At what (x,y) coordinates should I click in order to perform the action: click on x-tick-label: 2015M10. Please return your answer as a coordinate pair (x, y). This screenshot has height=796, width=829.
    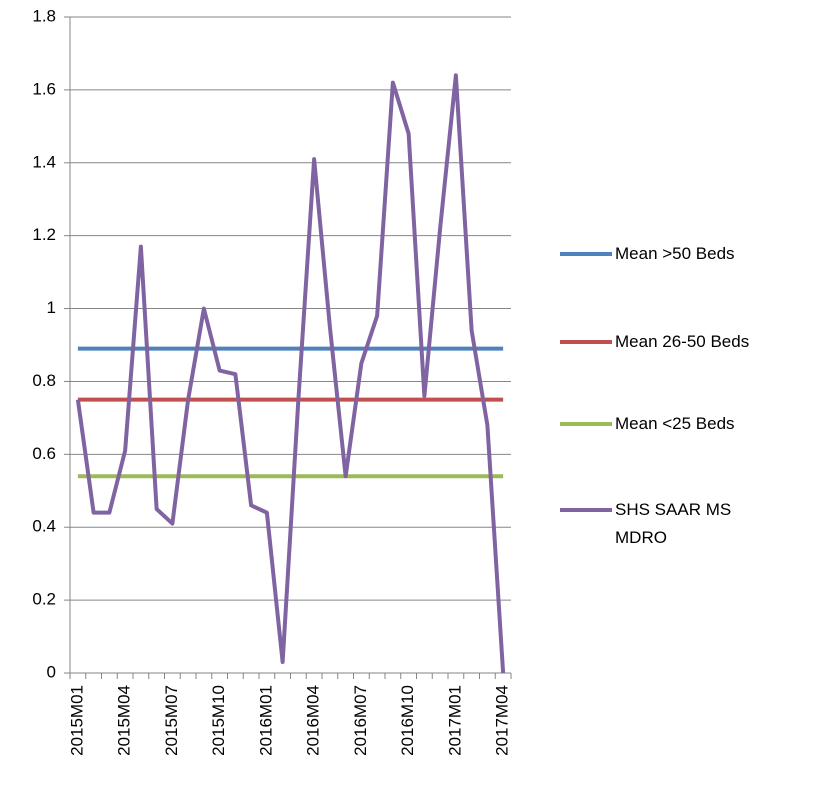
    Looking at the image, I should click on (218, 720).